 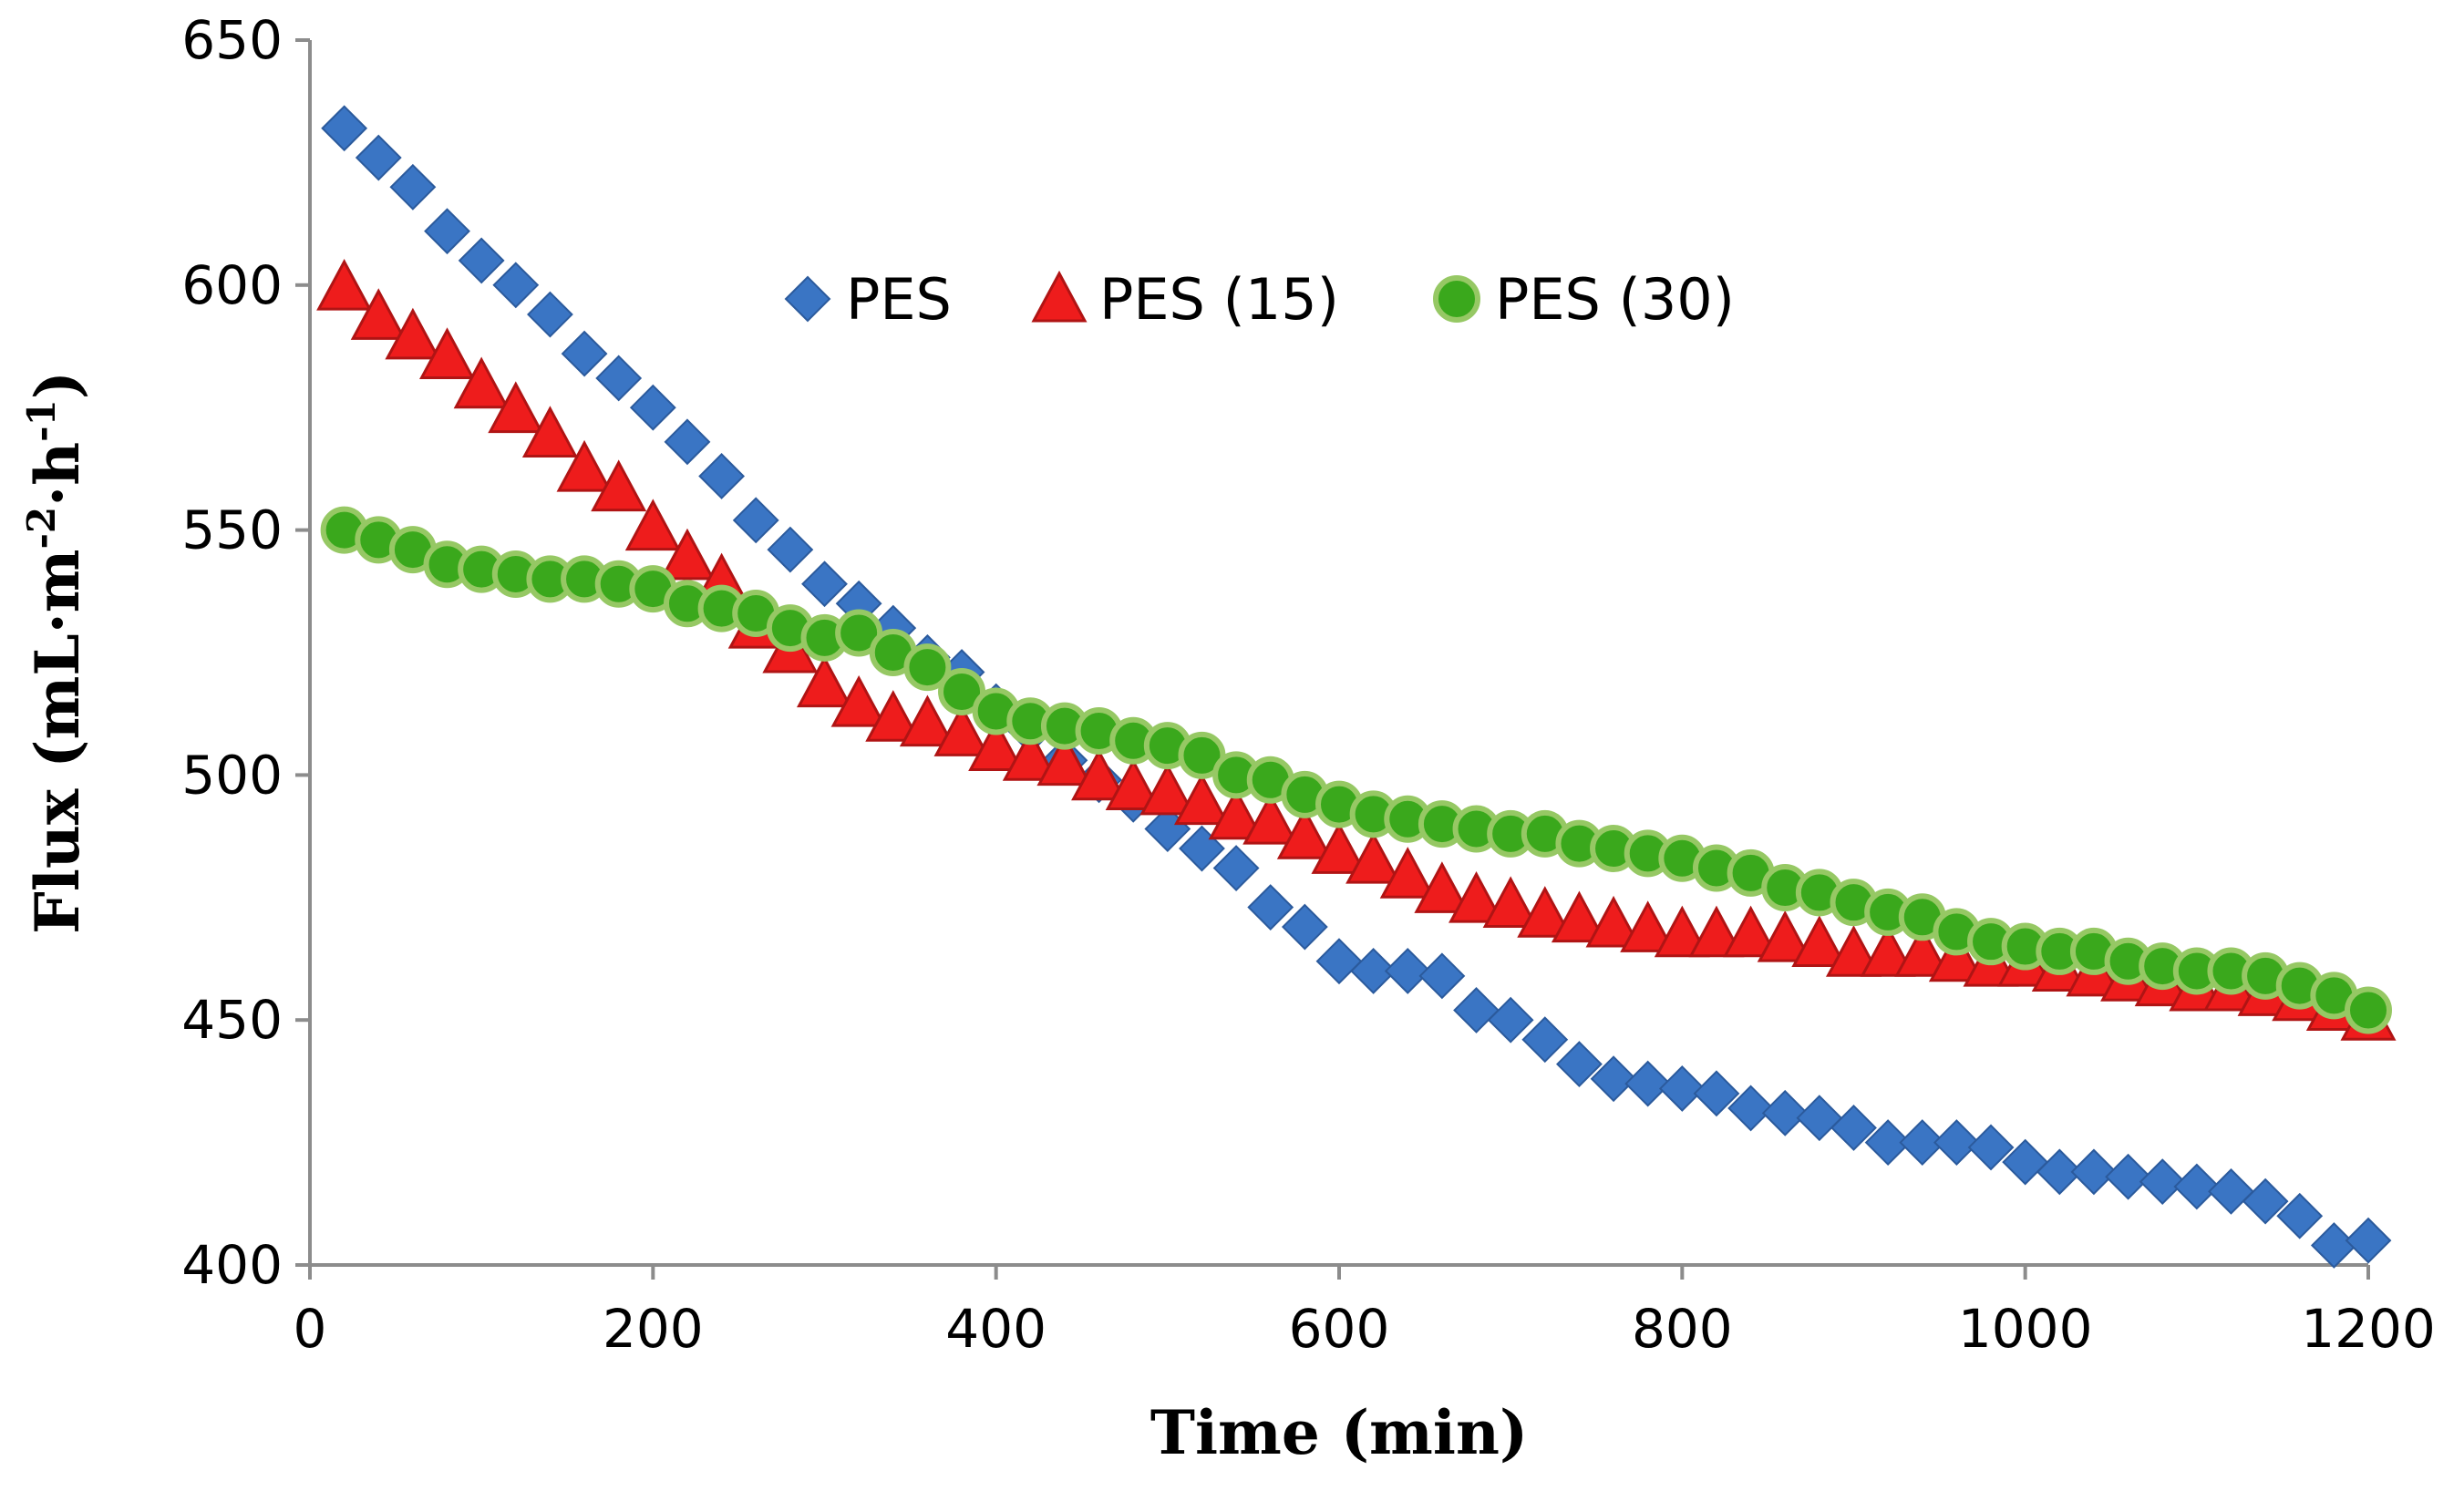 I want to click on legend-circle-marker, so click(x=1457, y=299).